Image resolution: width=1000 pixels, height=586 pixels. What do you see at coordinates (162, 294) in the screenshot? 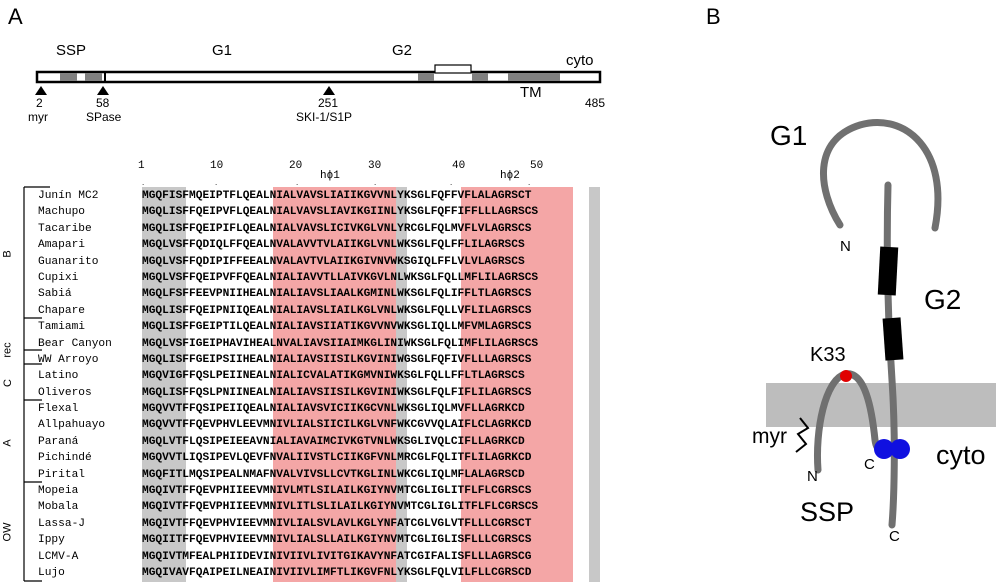
I see `sequence-motif: MGQLFS` at bounding box center [162, 294].